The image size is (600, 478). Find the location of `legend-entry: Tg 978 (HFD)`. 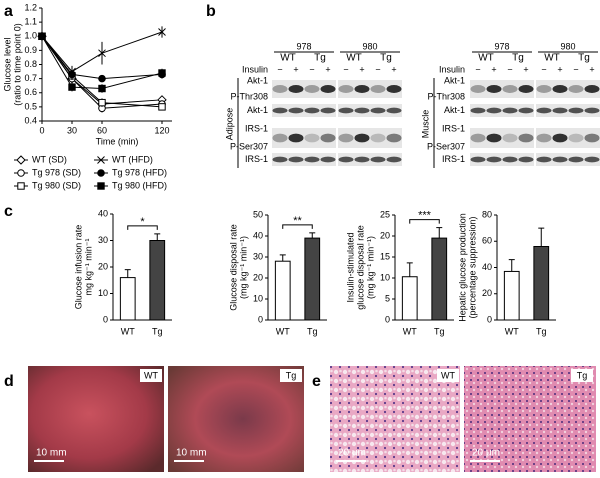

legend-entry: Tg 978 (HFD) is located at coordinates (130, 172).